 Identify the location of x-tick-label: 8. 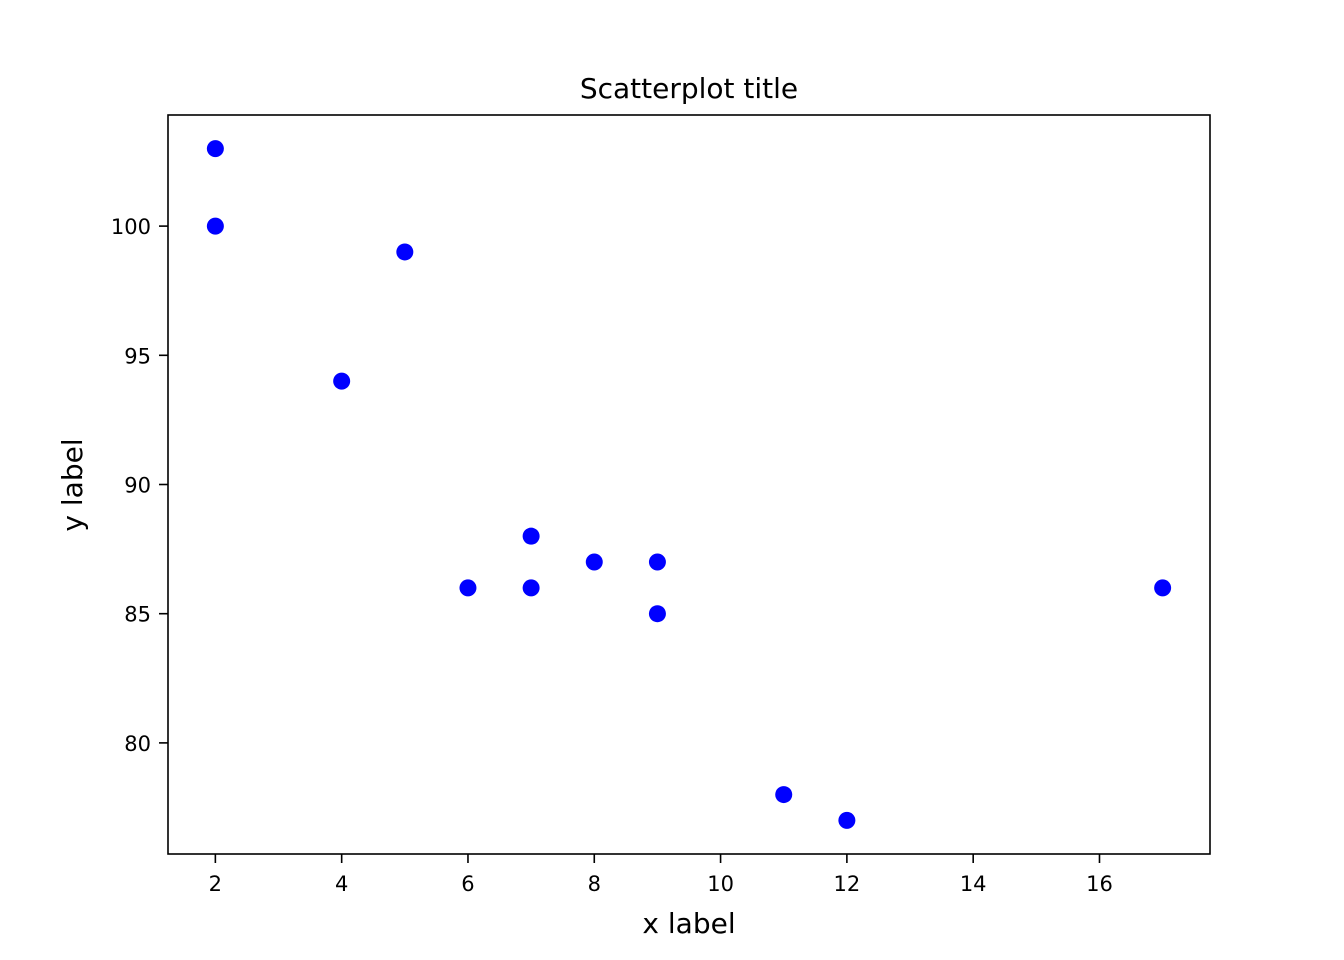
(594, 884).